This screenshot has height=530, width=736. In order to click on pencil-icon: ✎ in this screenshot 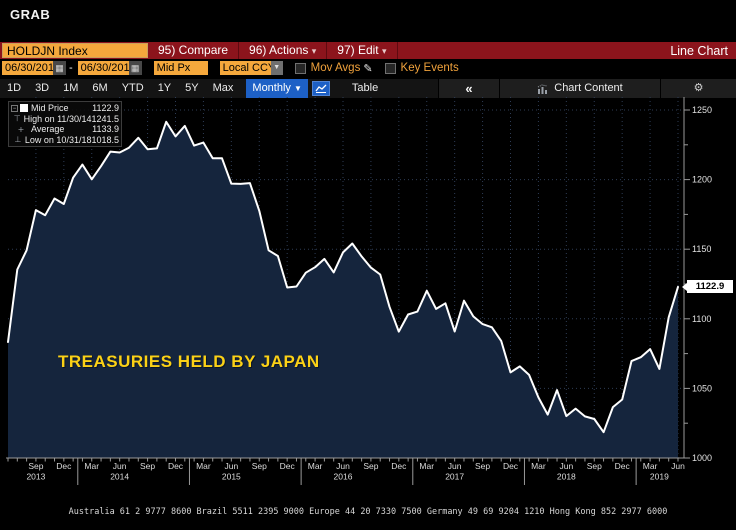, I will do `click(368, 68)`.